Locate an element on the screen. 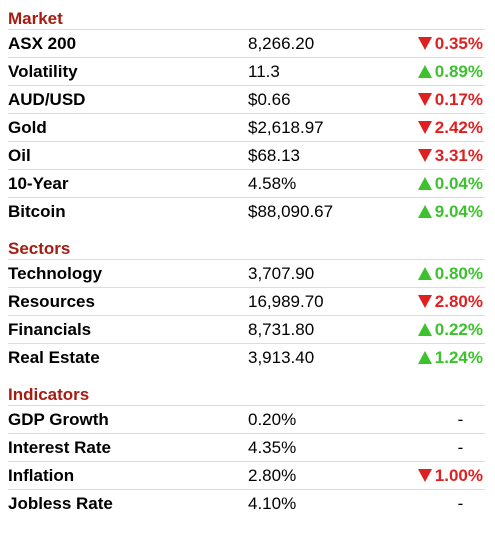 This screenshot has width=495, height=542. row-label: 10-Year is located at coordinates (38, 183).